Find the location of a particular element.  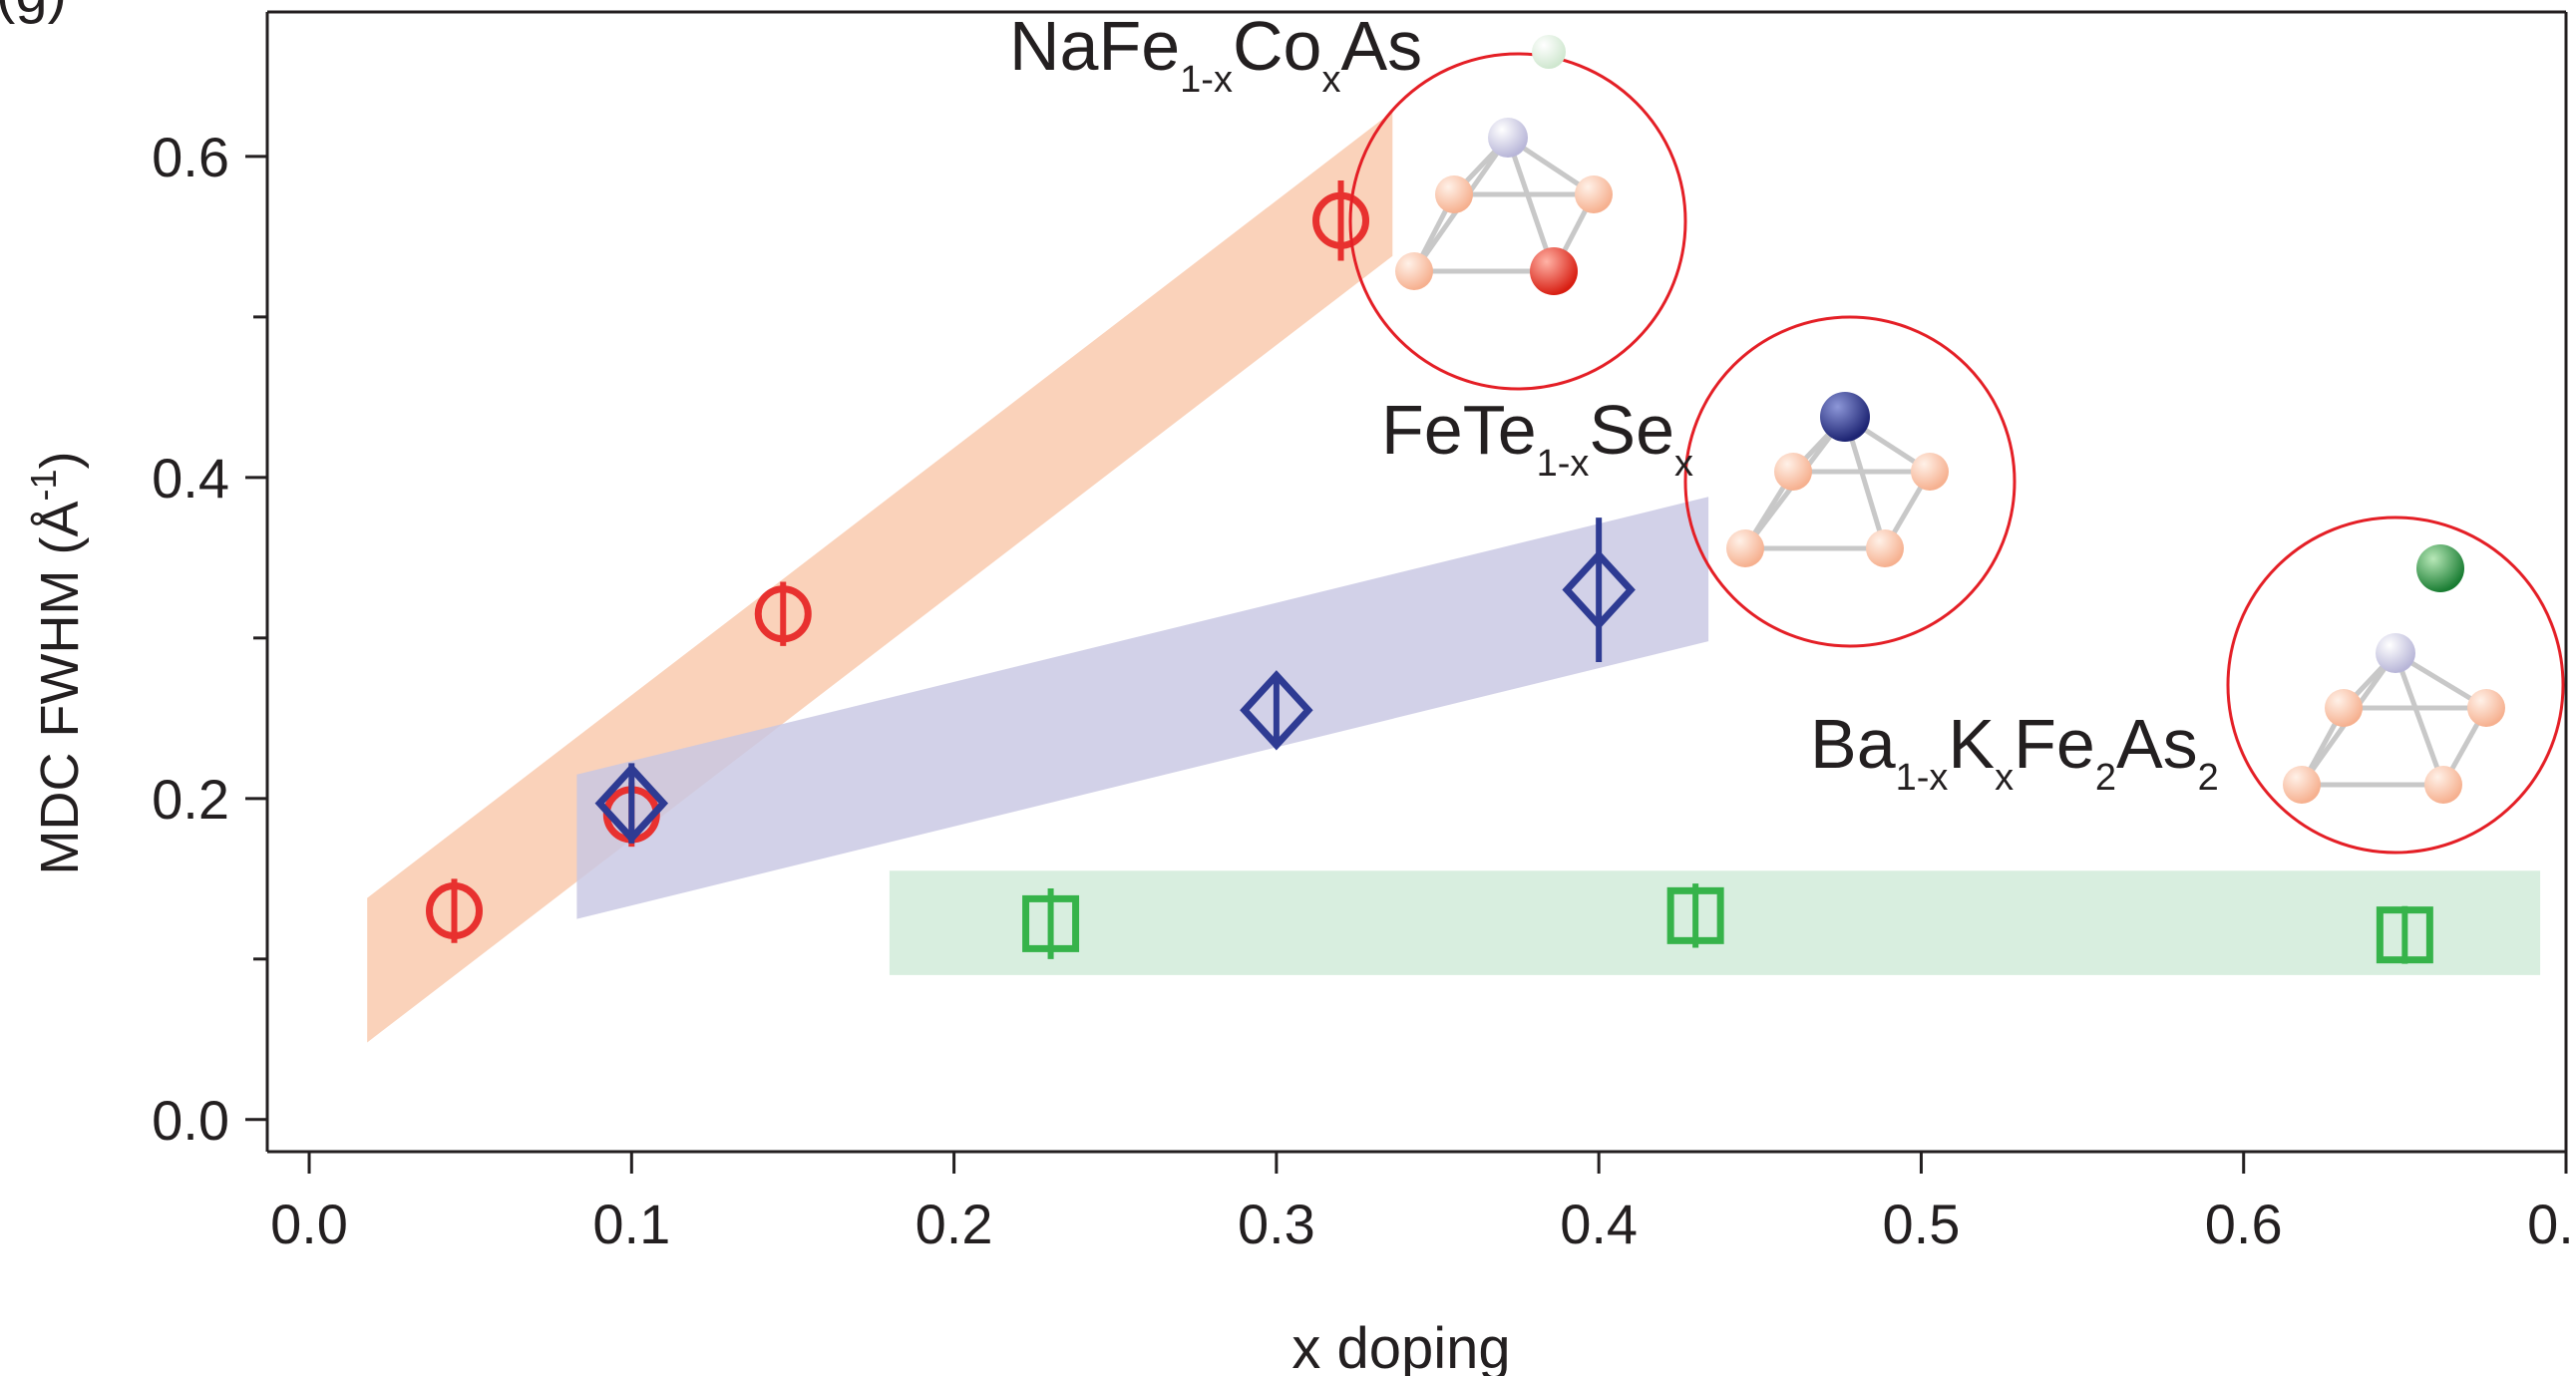

label-text: K is located at coordinates (1972, 744).